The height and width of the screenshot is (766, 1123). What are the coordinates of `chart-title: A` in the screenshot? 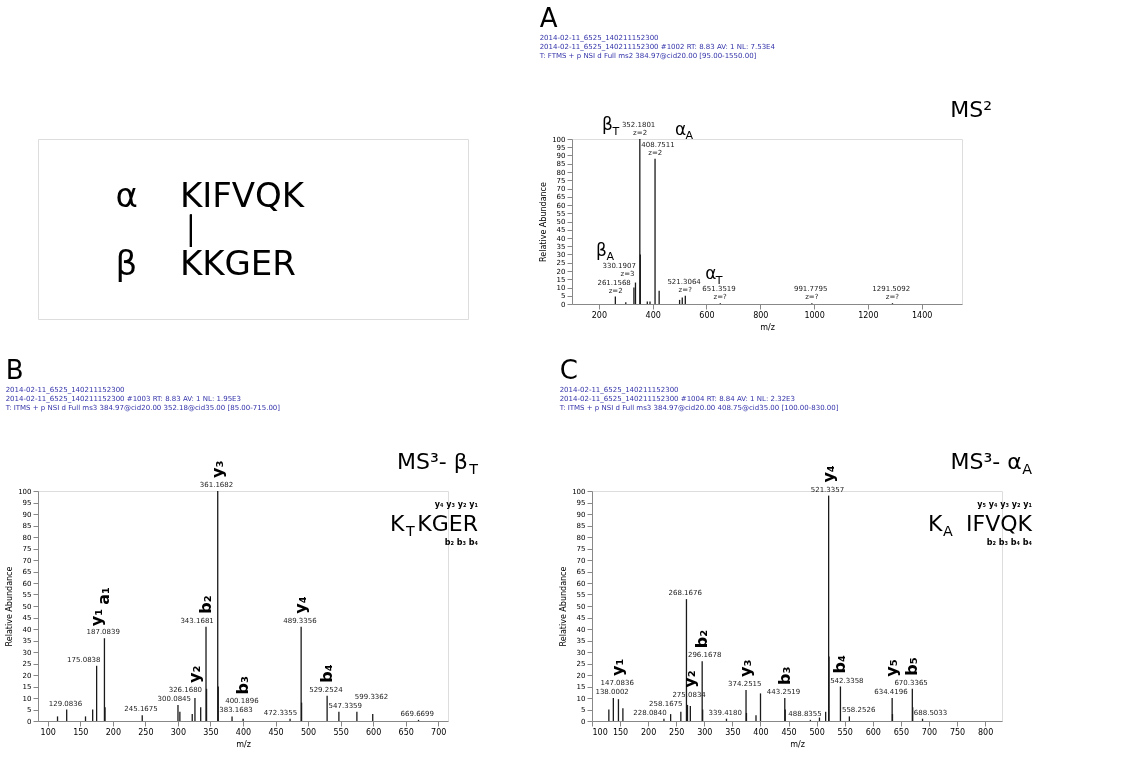 It's located at (548, 18).